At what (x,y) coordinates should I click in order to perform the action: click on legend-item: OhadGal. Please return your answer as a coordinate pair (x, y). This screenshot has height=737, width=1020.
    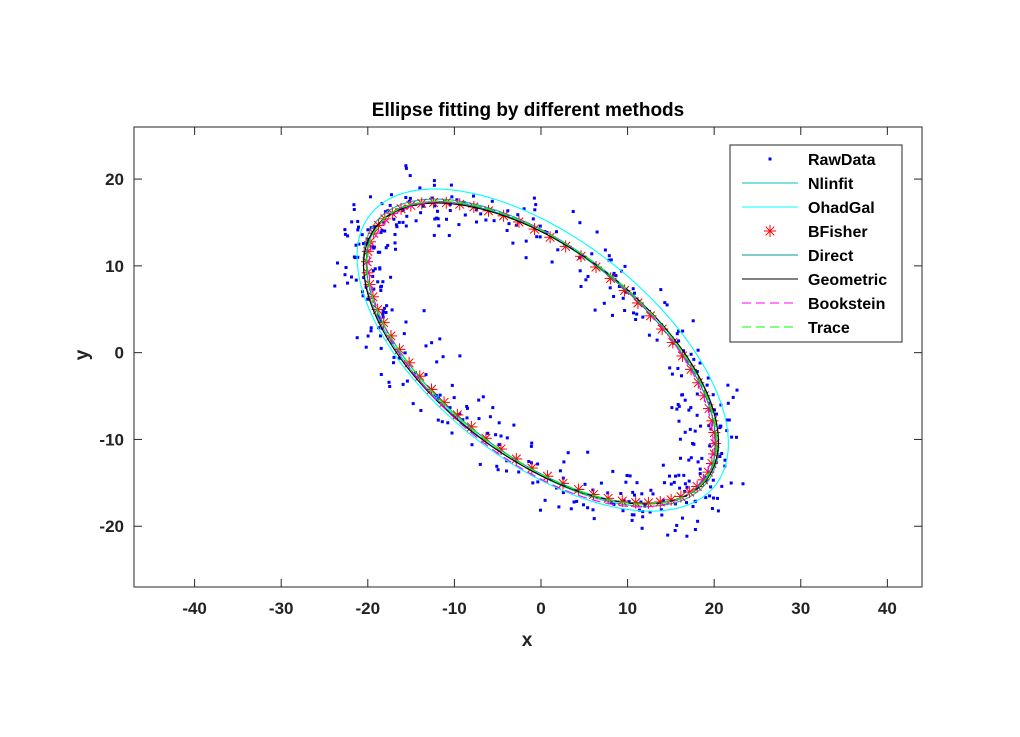
    Looking at the image, I should click on (808, 208).